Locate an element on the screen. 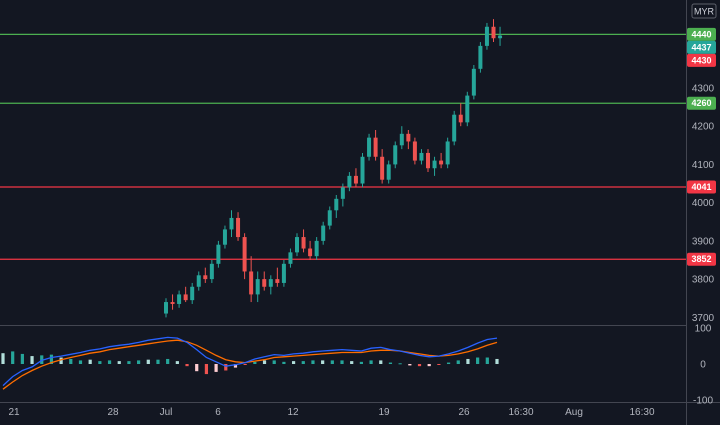  price-tag-label: 3852 is located at coordinates (701, 259).